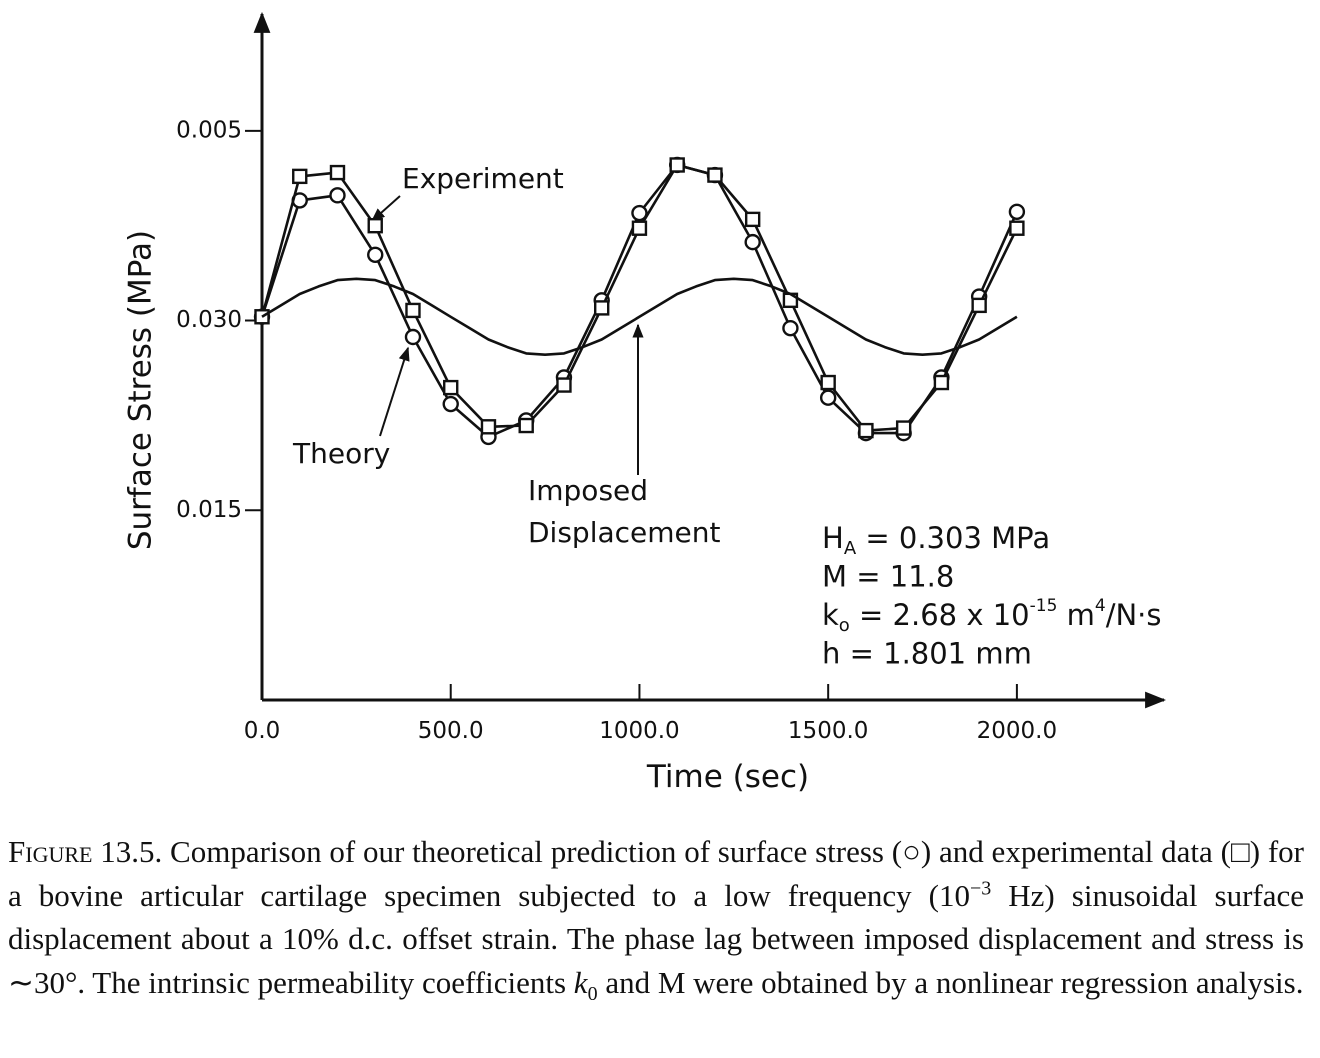  What do you see at coordinates (844, 625) in the screenshot?
I see `parameter-part: o` at bounding box center [844, 625].